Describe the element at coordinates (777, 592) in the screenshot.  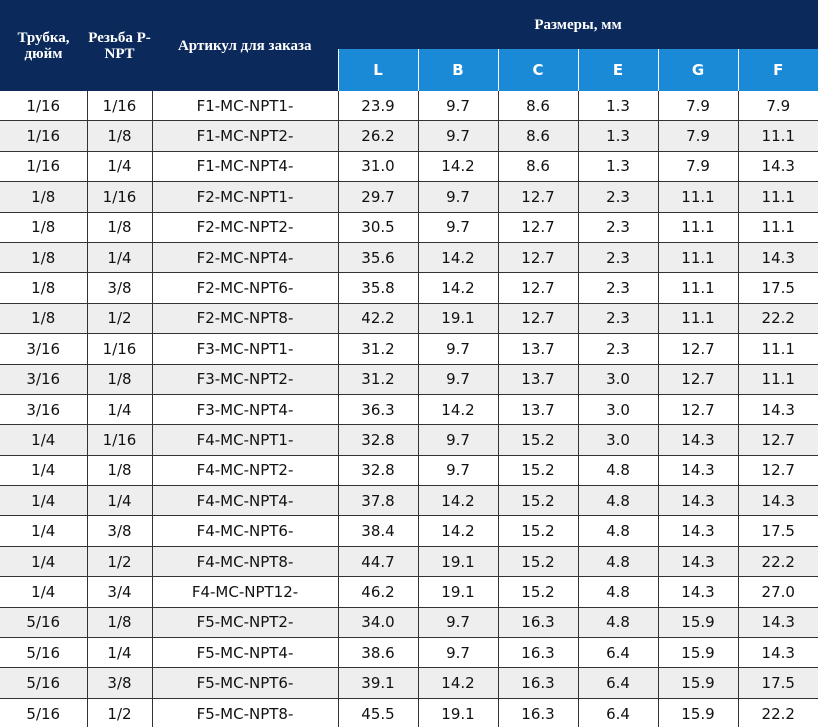
I see `table-cell: 27.0` at that location.